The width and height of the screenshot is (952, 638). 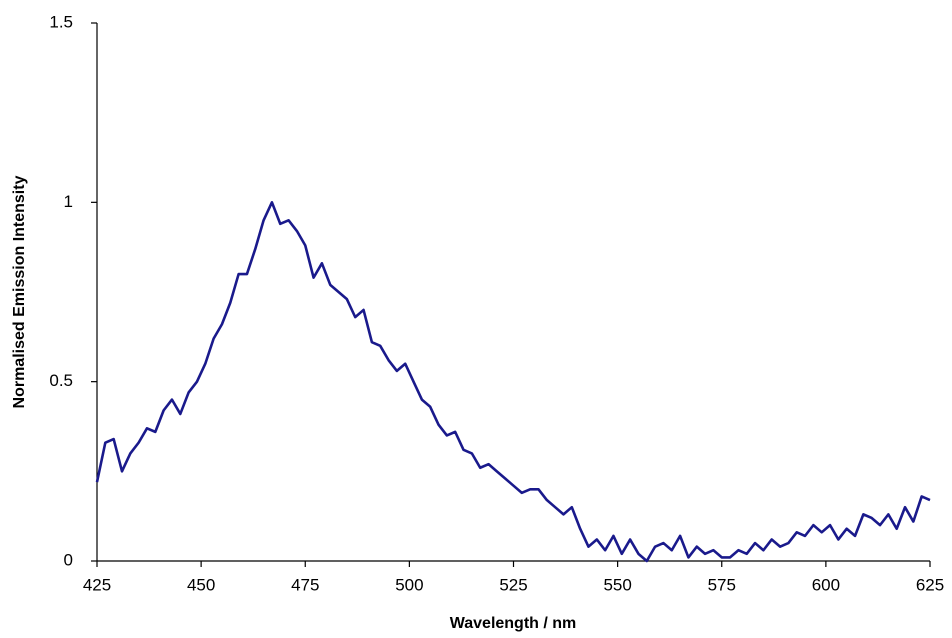 What do you see at coordinates (513, 584) in the screenshot?
I see `x-tick-label: 525` at bounding box center [513, 584].